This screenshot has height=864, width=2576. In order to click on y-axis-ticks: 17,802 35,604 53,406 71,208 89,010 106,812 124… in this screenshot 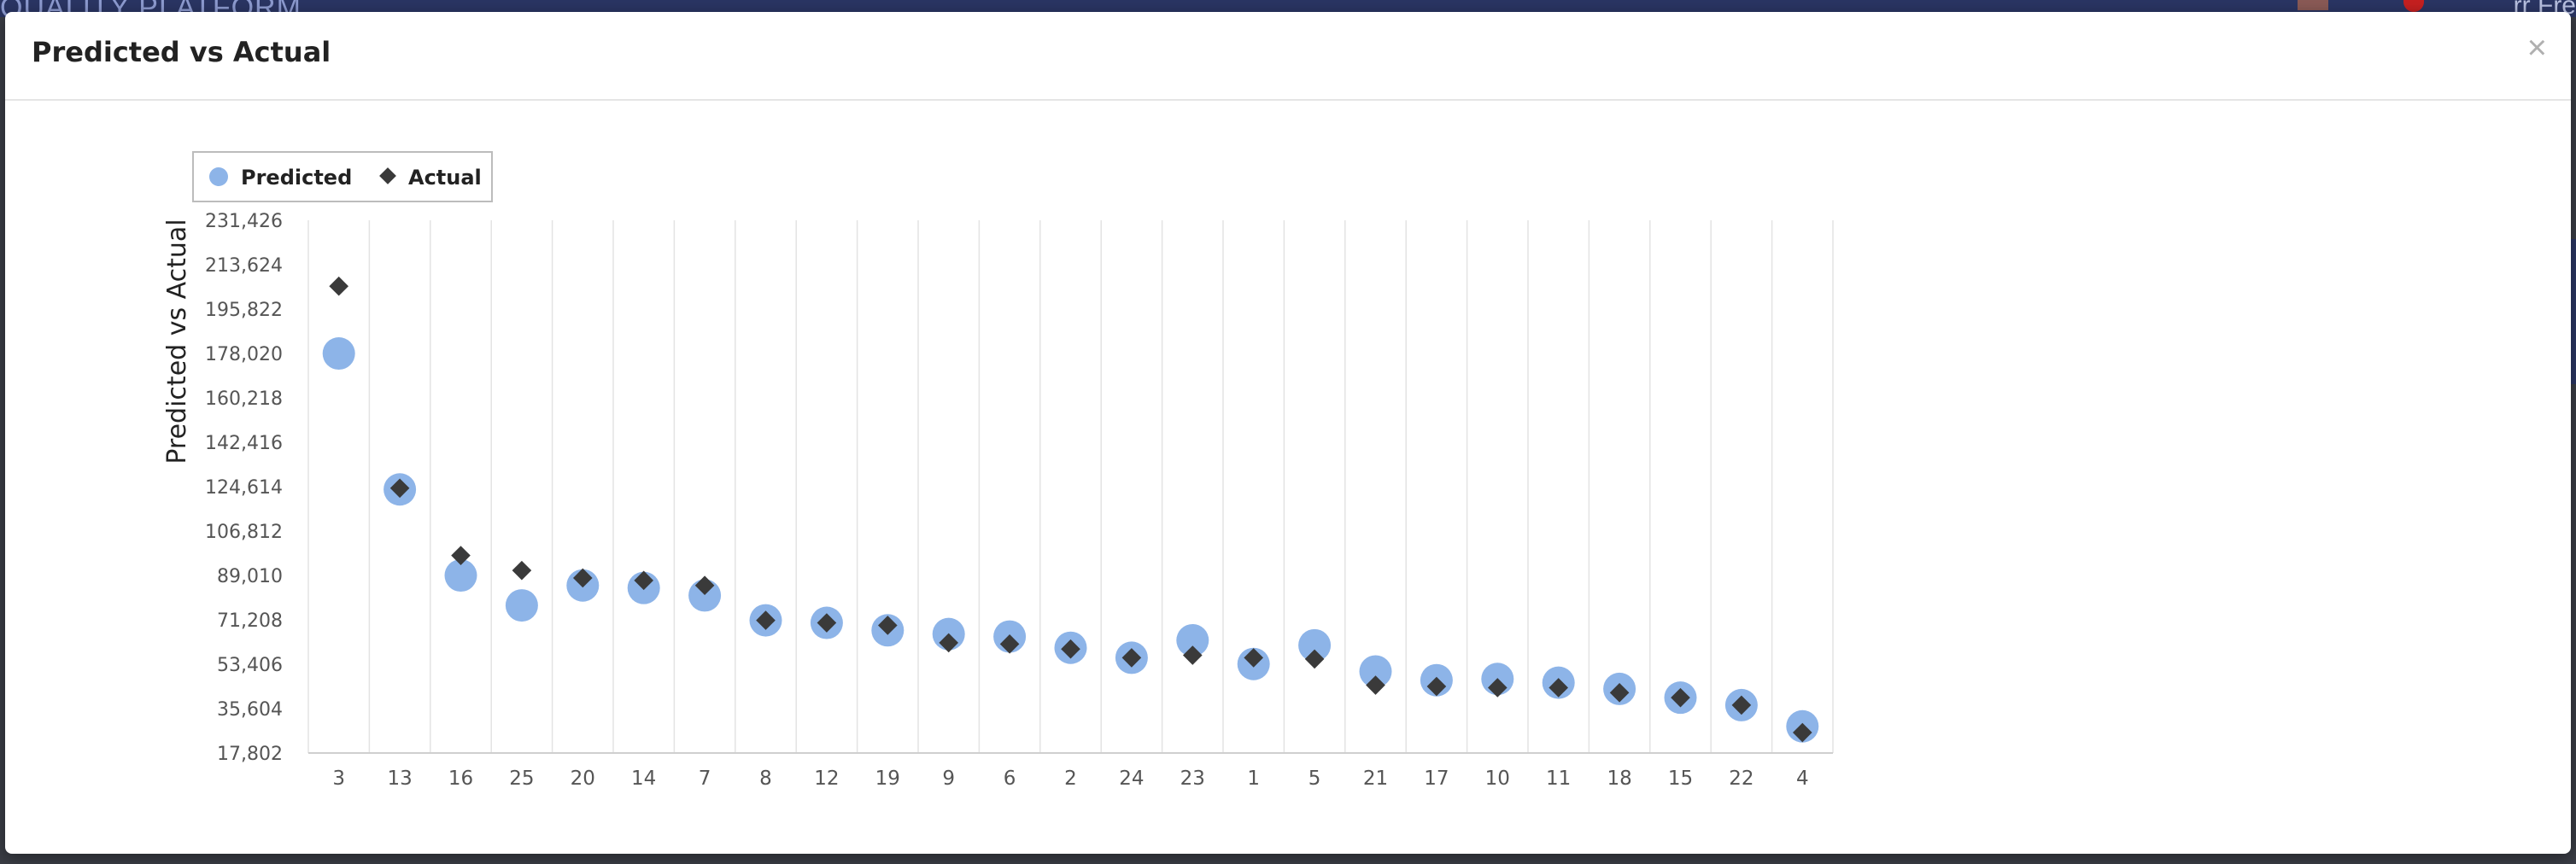, I will do `click(244, 488)`.